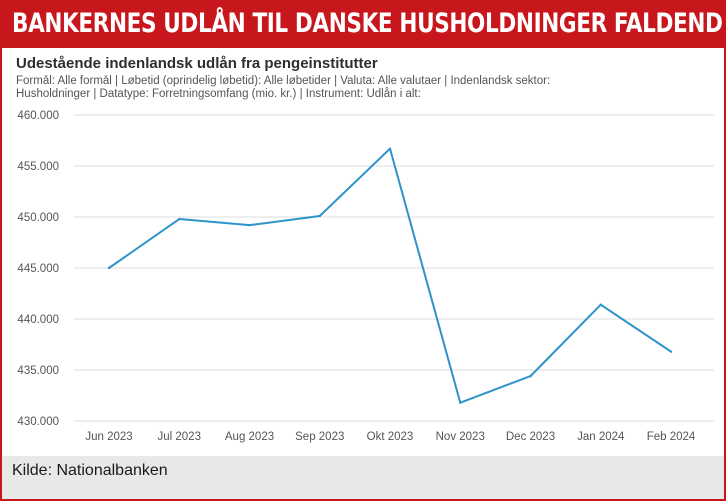 This screenshot has width=726, height=501. Describe the element at coordinates (38, 371) in the screenshot. I see `y-tick-label: 435.000` at that location.